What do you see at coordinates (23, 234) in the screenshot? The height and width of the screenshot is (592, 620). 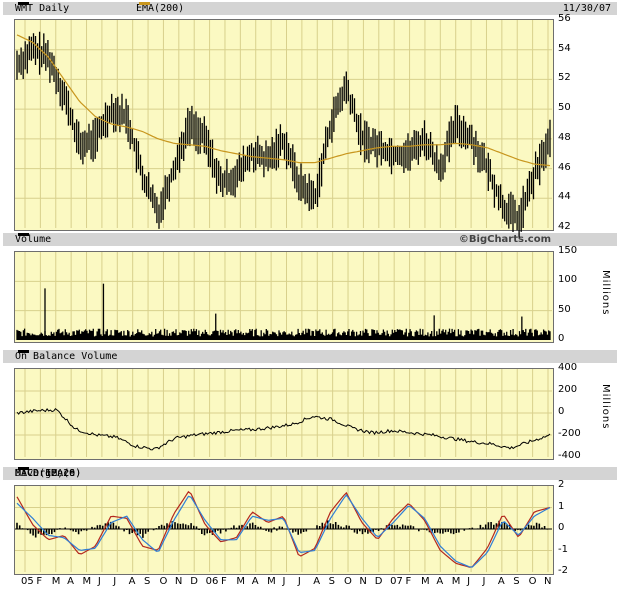 I see `volume-swatch` at bounding box center [23, 234].